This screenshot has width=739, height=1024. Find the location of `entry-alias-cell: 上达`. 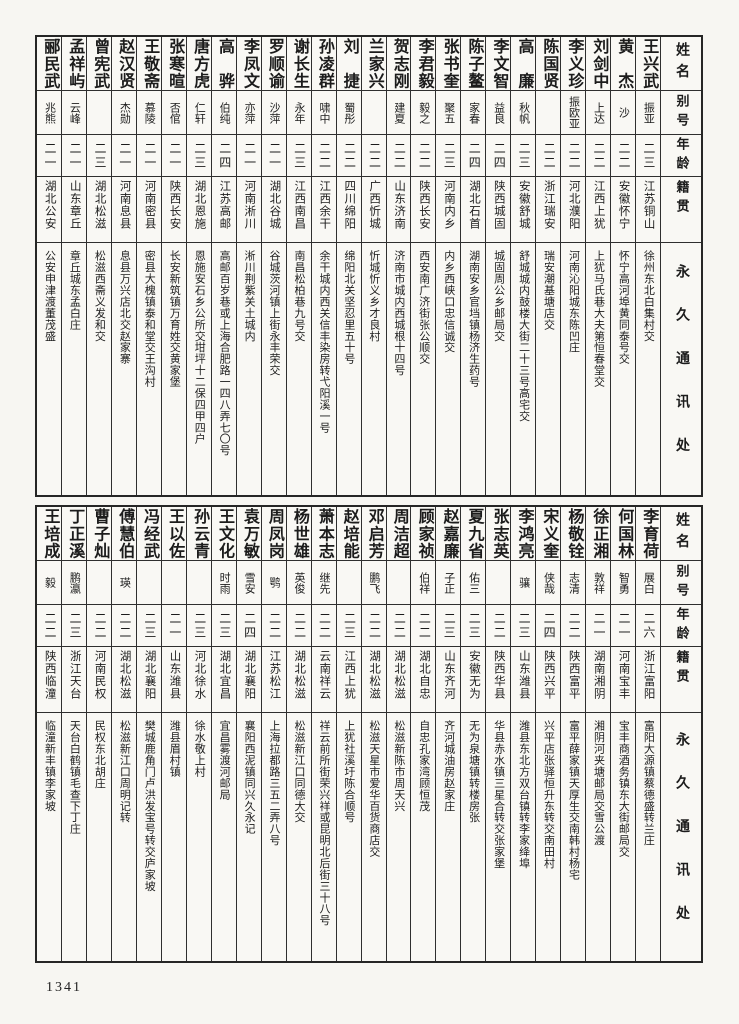

entry-alias-cell: 上达 is located at coordinates (598, 113).